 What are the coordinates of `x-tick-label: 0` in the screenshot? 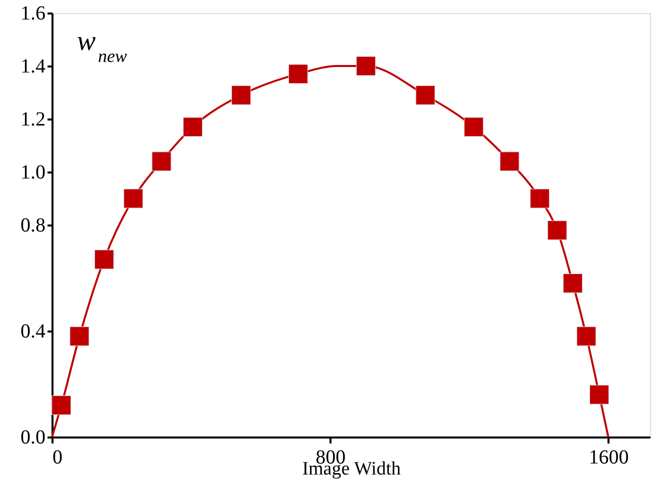 It's located at (57, 457).